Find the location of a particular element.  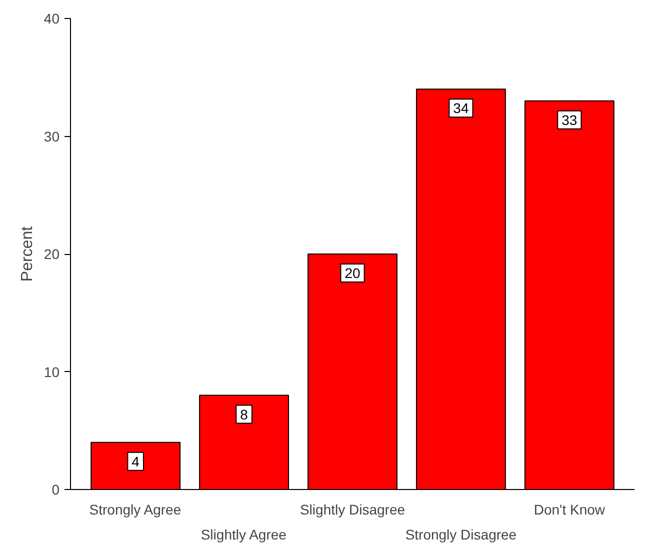

y-tick-label: 0 is located at coordinates (56, 490).